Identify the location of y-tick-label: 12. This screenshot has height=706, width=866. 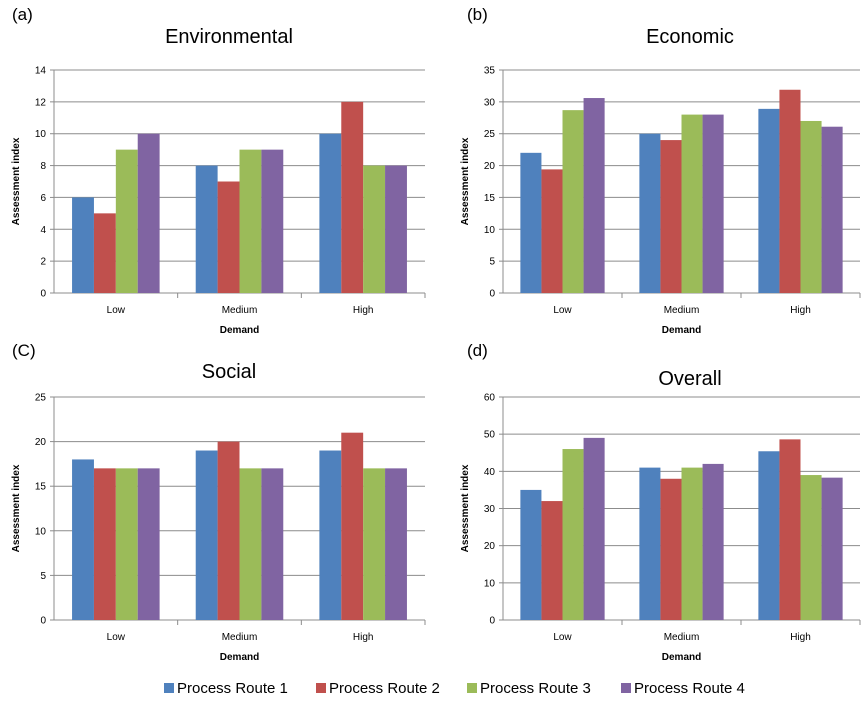
(41, 102).